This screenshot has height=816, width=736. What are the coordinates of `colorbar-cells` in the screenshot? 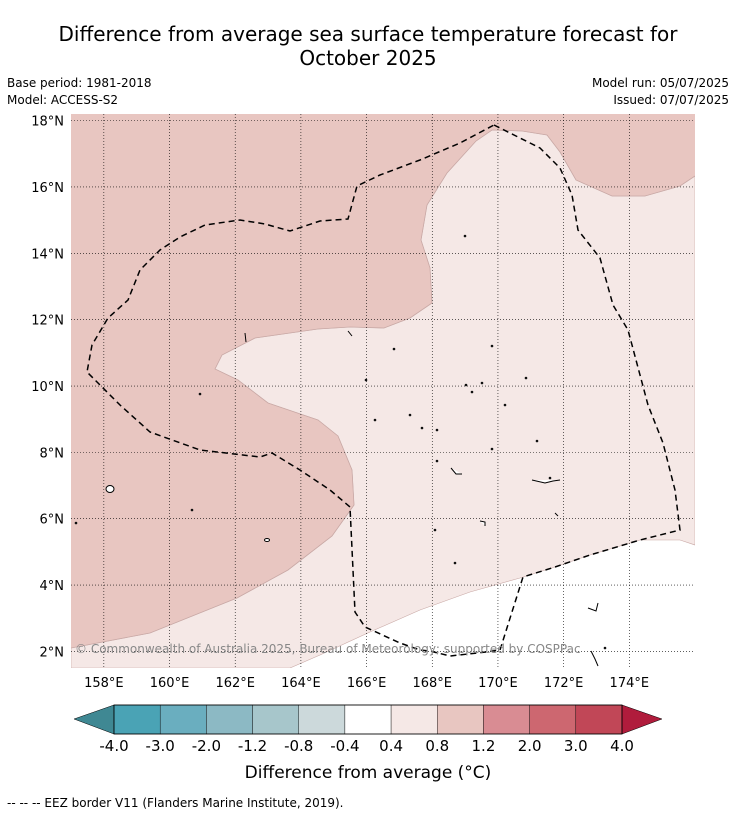 It's located at (368, 719).